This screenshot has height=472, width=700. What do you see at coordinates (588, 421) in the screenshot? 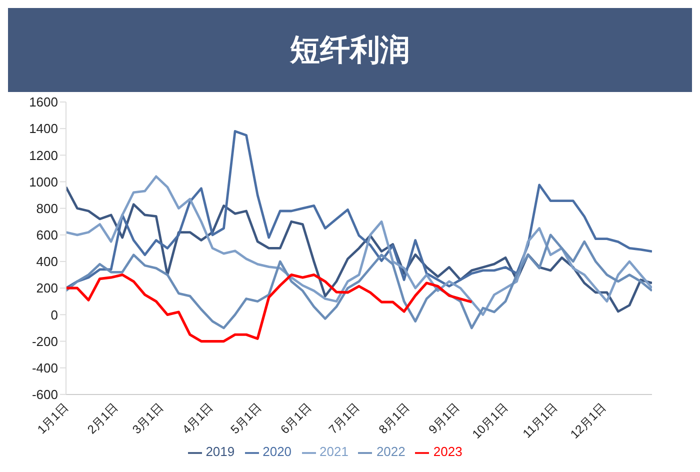
I see `x-tick-label: 12月1日` at bounding box center [588, 421].